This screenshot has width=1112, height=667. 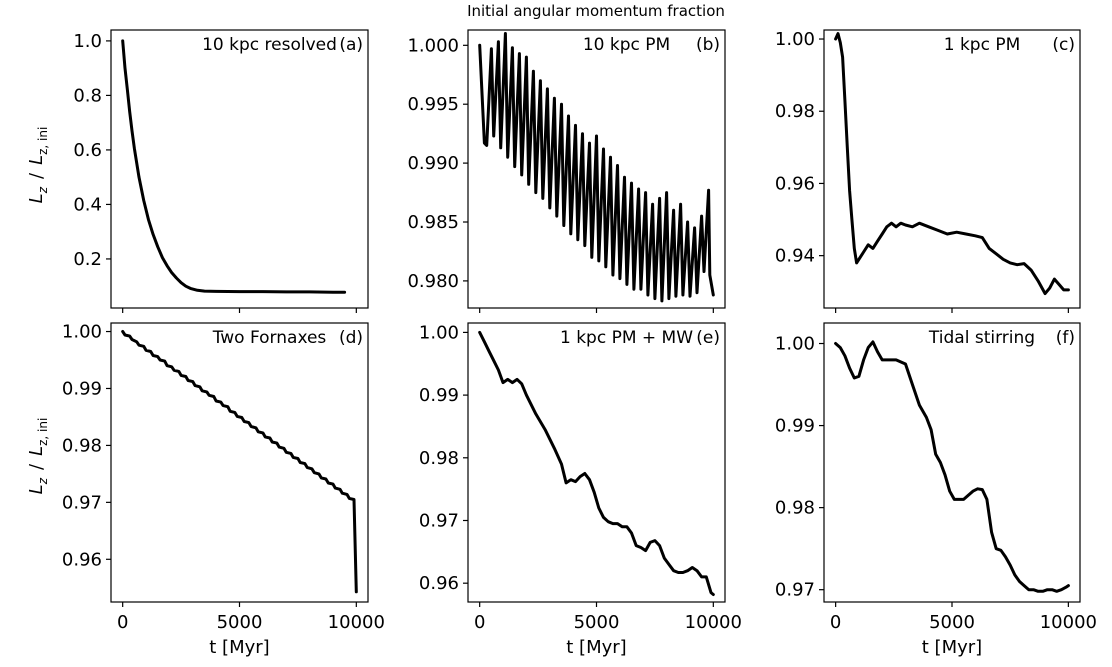 I want to click on panel-label: 1 kpc PM, so click(x=982, y=45).